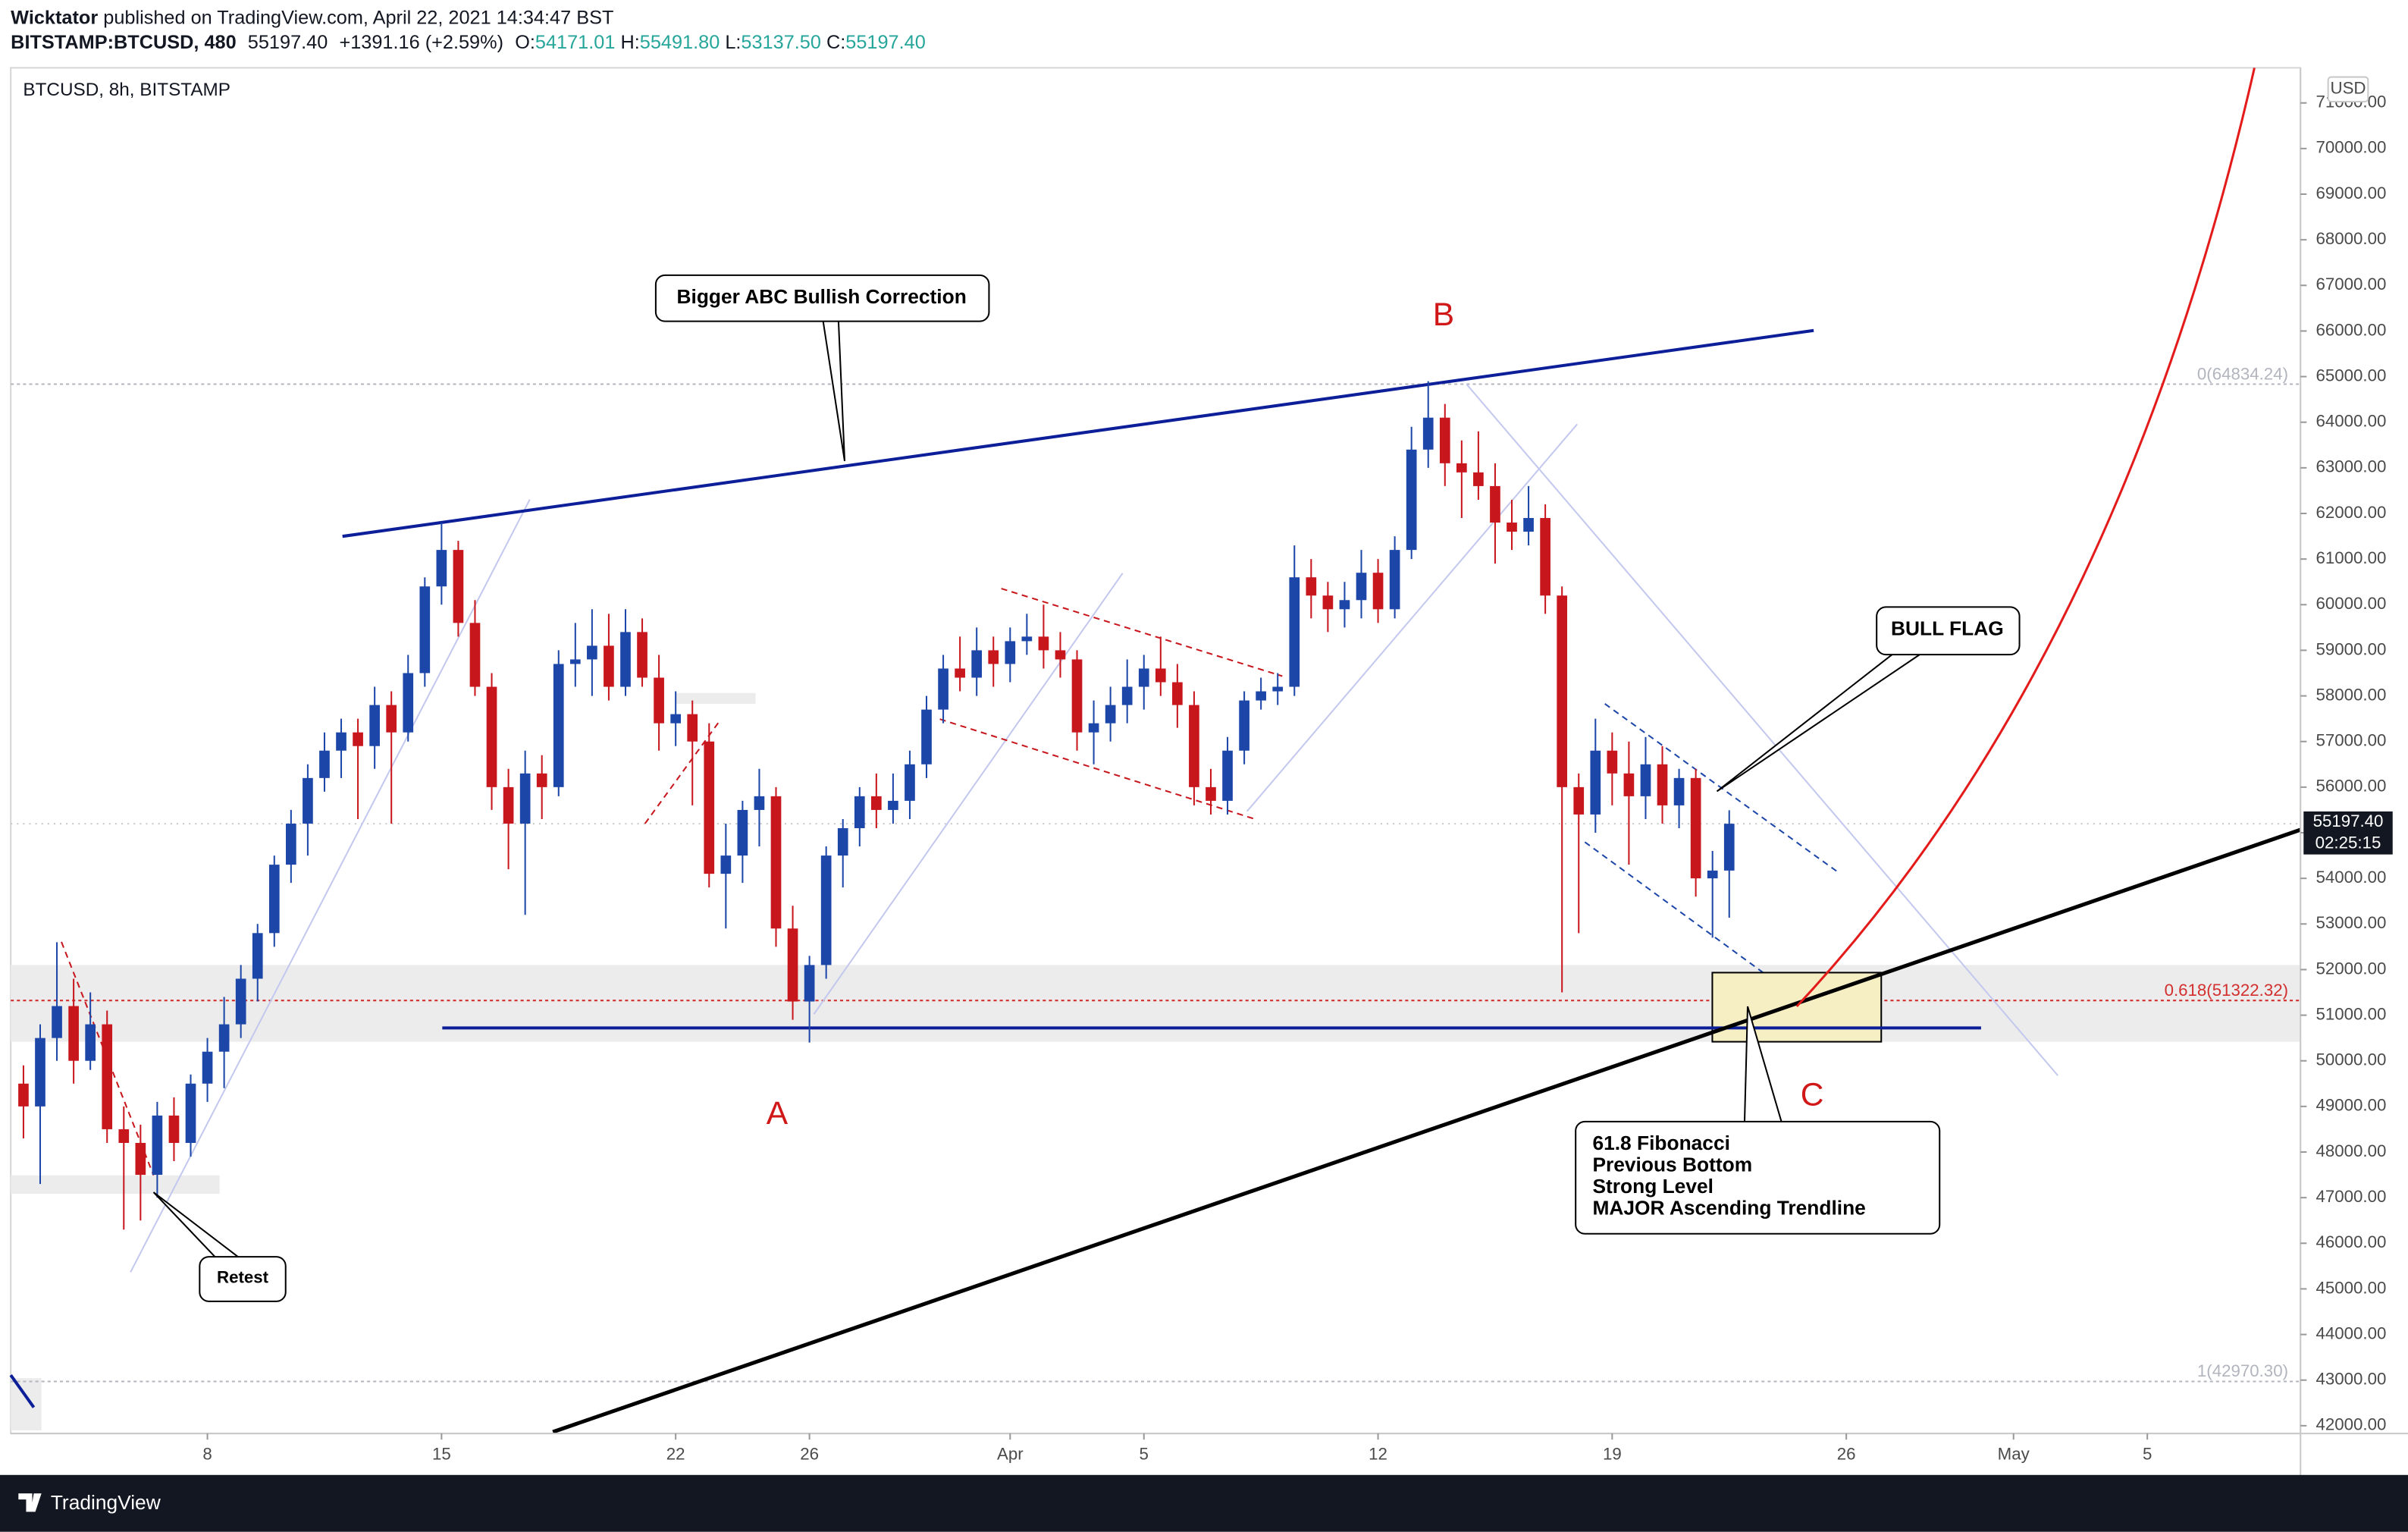 The height and width of the screenshot is (1532, 2408). Describe the element at coordinates (2351, 421) in the screenshot. I see `y-tick-label: 64000.00` at that location.